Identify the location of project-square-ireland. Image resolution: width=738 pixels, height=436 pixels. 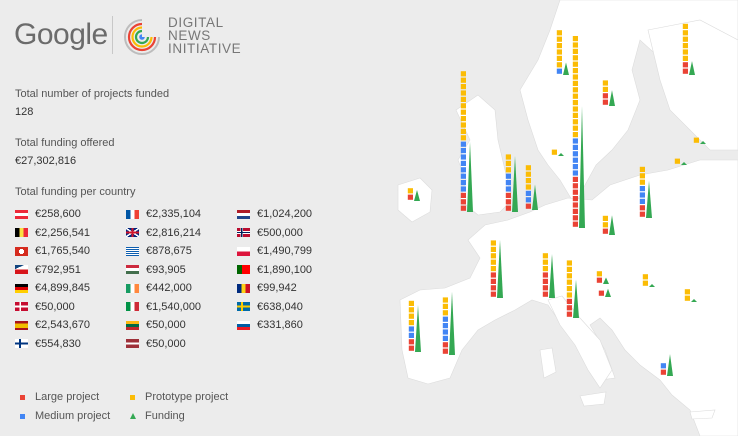
(410, 197).